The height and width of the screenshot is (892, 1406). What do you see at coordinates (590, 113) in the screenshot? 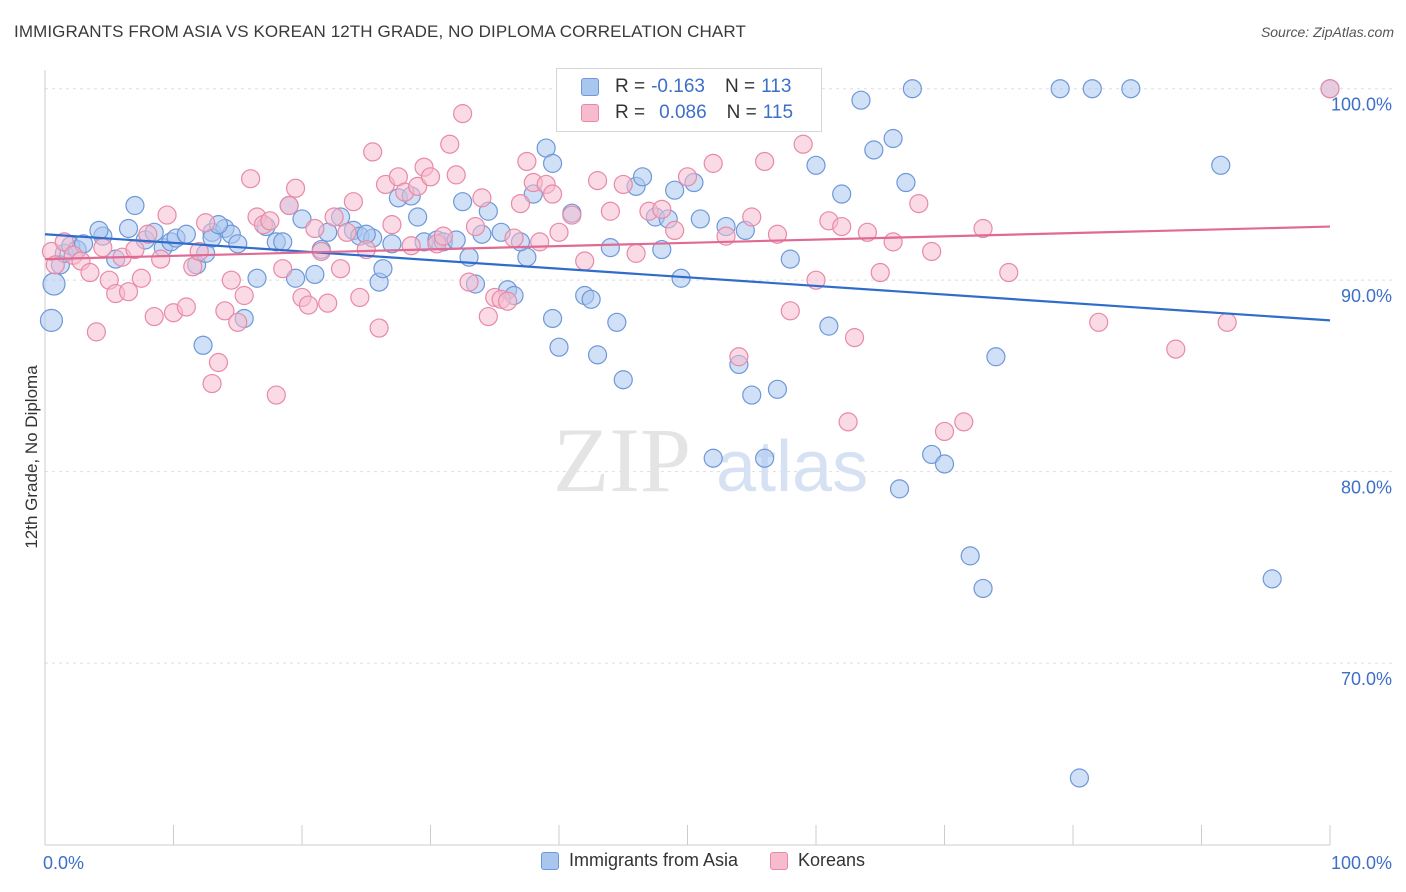
I see `swatch-pink` at bounding box center [590, 113].